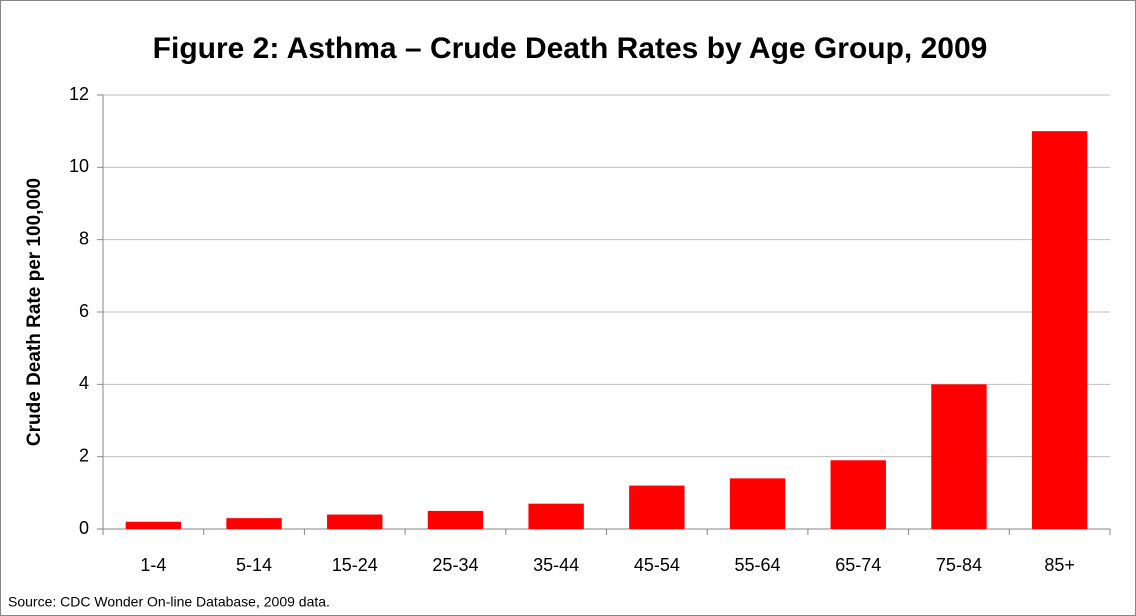 Image resolution: width=1136 pixels, height=616 pixels. What do you see at coordinates (84, 528) in the screenshot?
I see `y-tick-label: 0` at bounding box center [84, 528].